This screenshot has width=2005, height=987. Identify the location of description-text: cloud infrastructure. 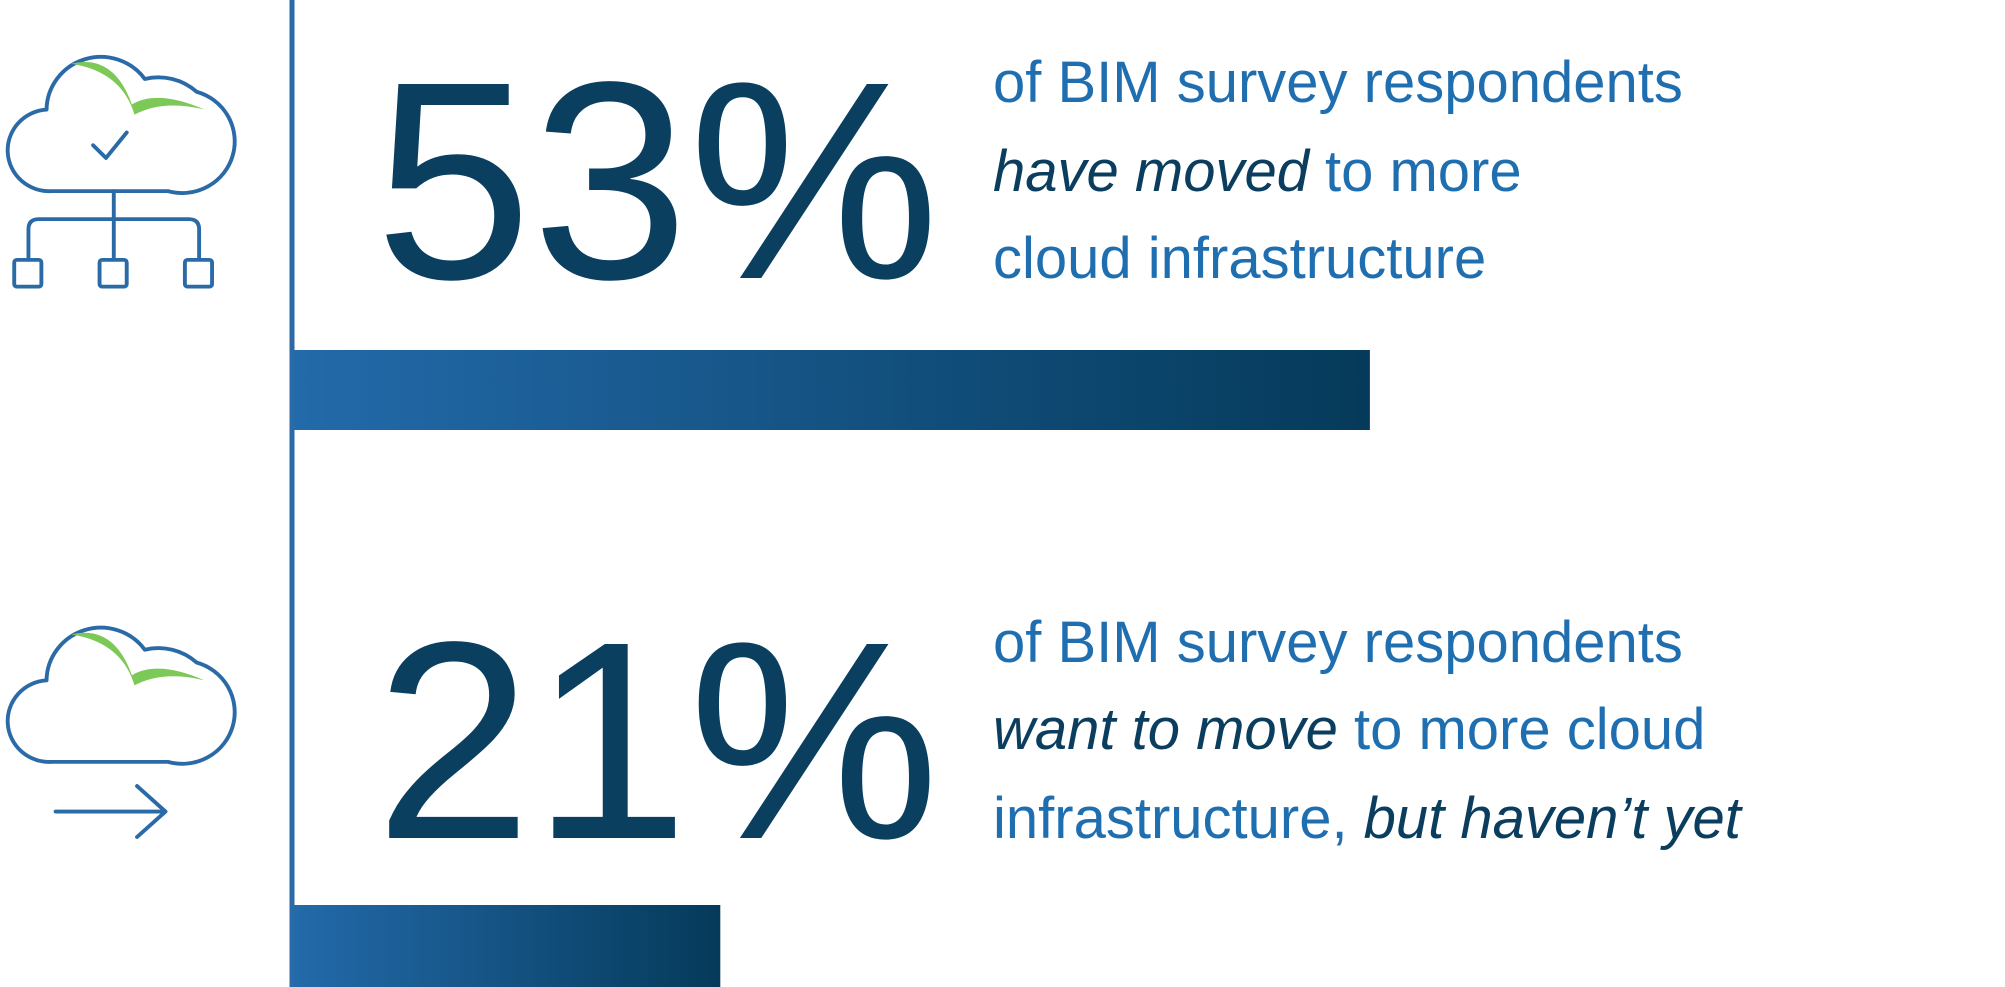
(1239, 258).